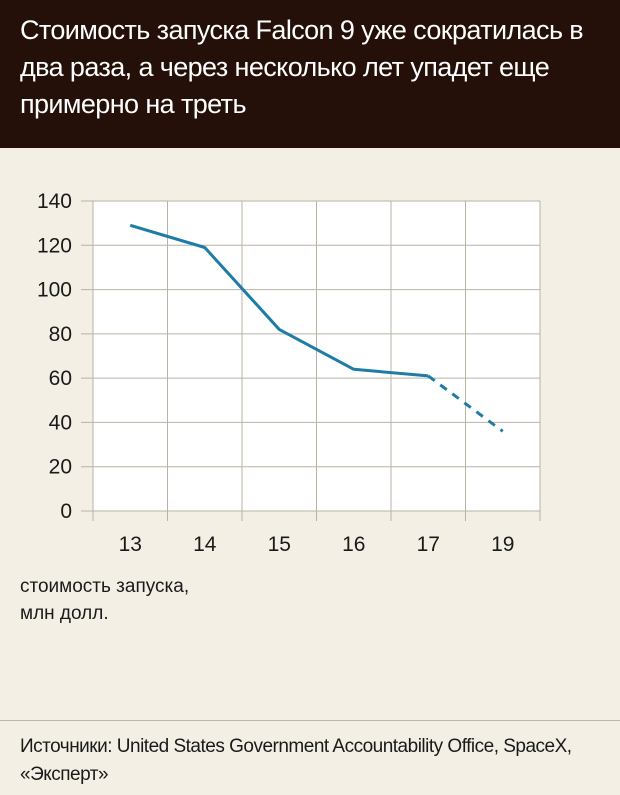 The image size is (620, 795). I want to click on y-tick-label: 140, so click(54, 201).